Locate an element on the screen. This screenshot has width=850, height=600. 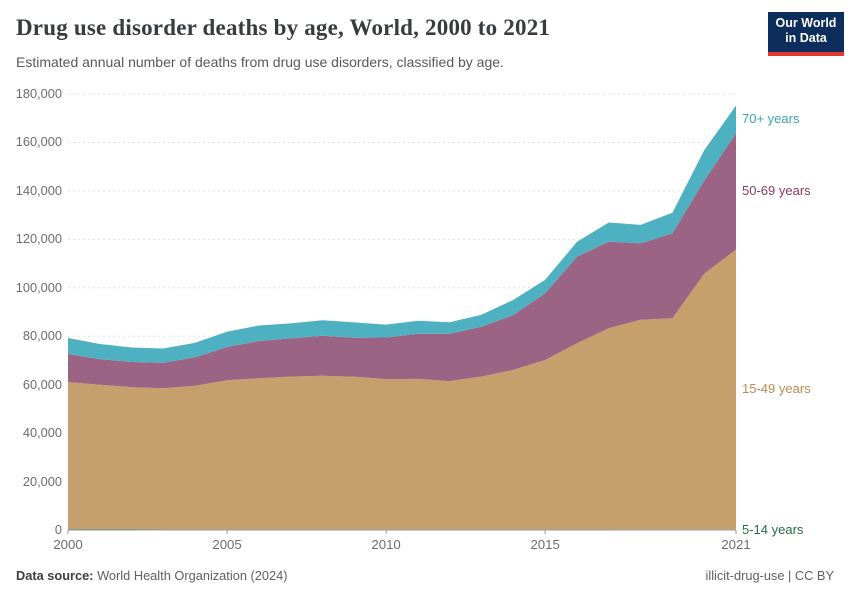
y-tick-label: 100,000 is located at coordinates (38, 287).